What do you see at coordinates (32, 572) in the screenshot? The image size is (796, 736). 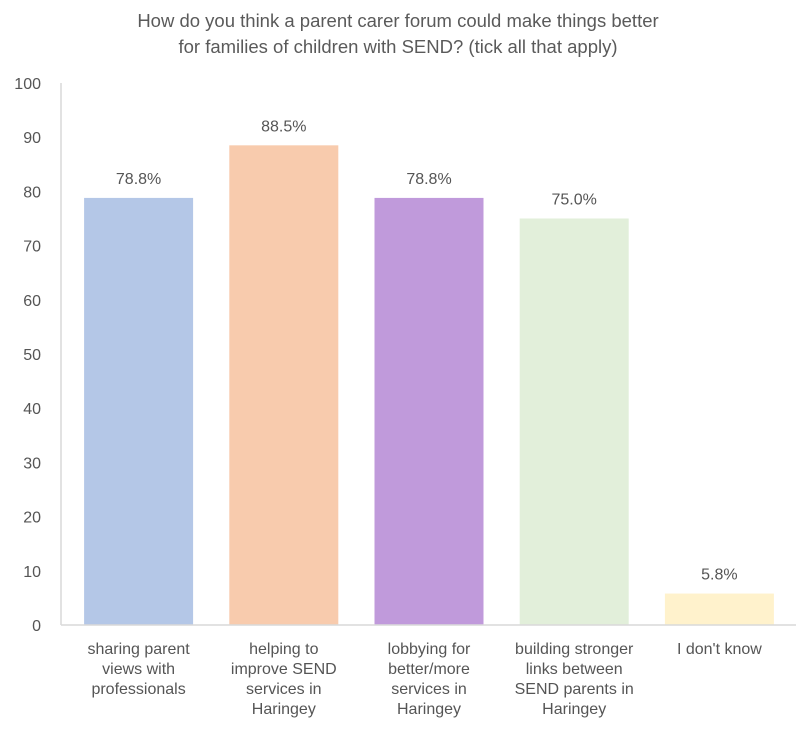 I see `y-tick-label: 10` at bounding box center [32, 572].